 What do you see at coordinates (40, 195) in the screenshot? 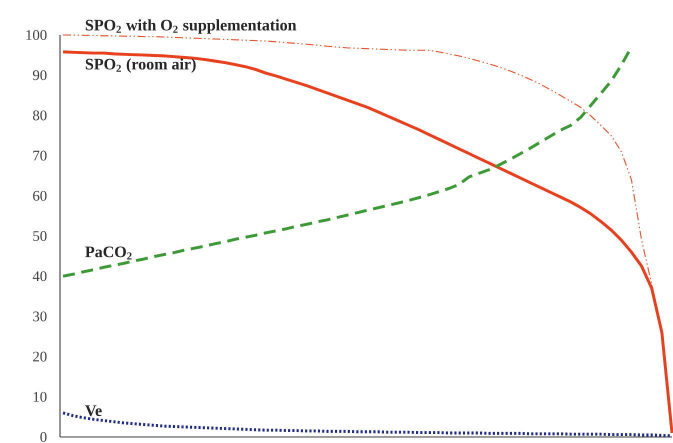
I see `y-tick-label: 60` at bounding box center [40, 195].